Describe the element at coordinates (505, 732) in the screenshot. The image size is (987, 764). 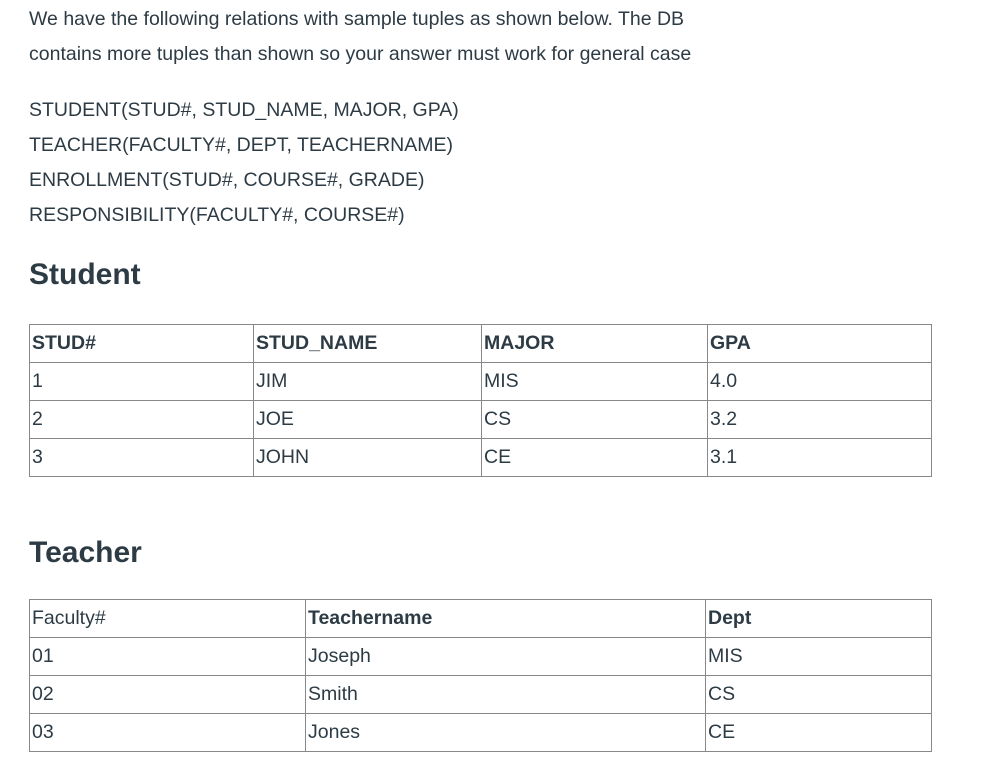
I see `table-cell: Jones` at that location.